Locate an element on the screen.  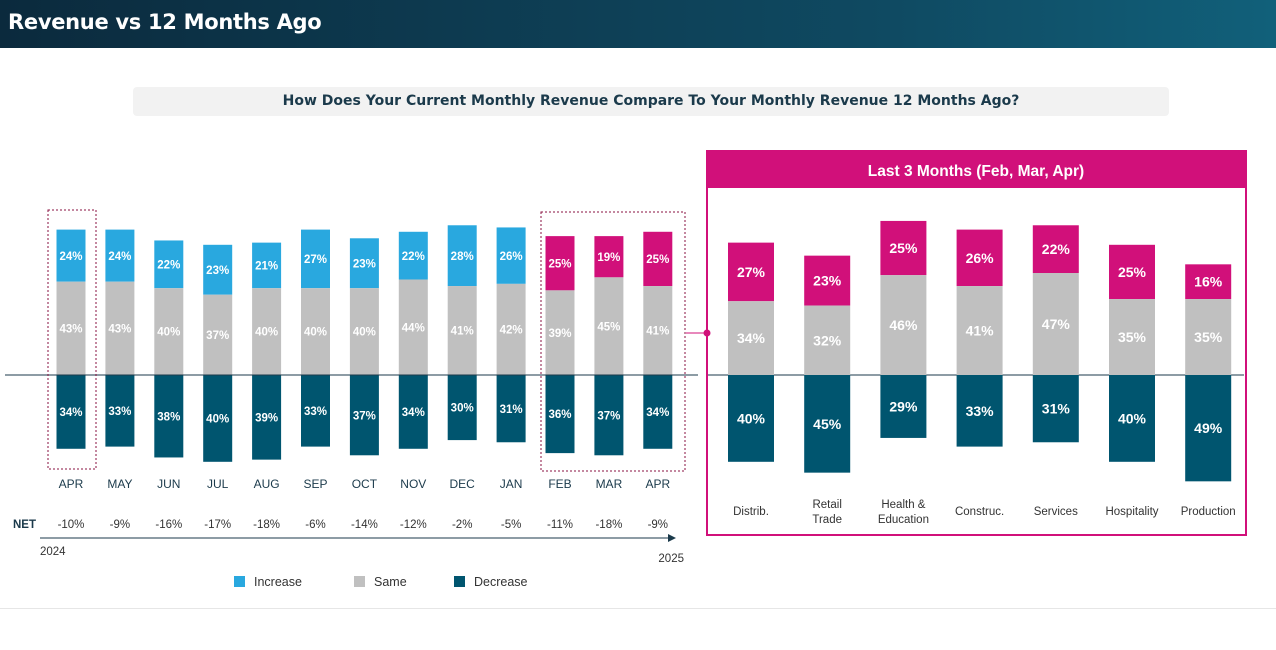
industry-same-label-6: 35% is located at coordinates (1208, 337).